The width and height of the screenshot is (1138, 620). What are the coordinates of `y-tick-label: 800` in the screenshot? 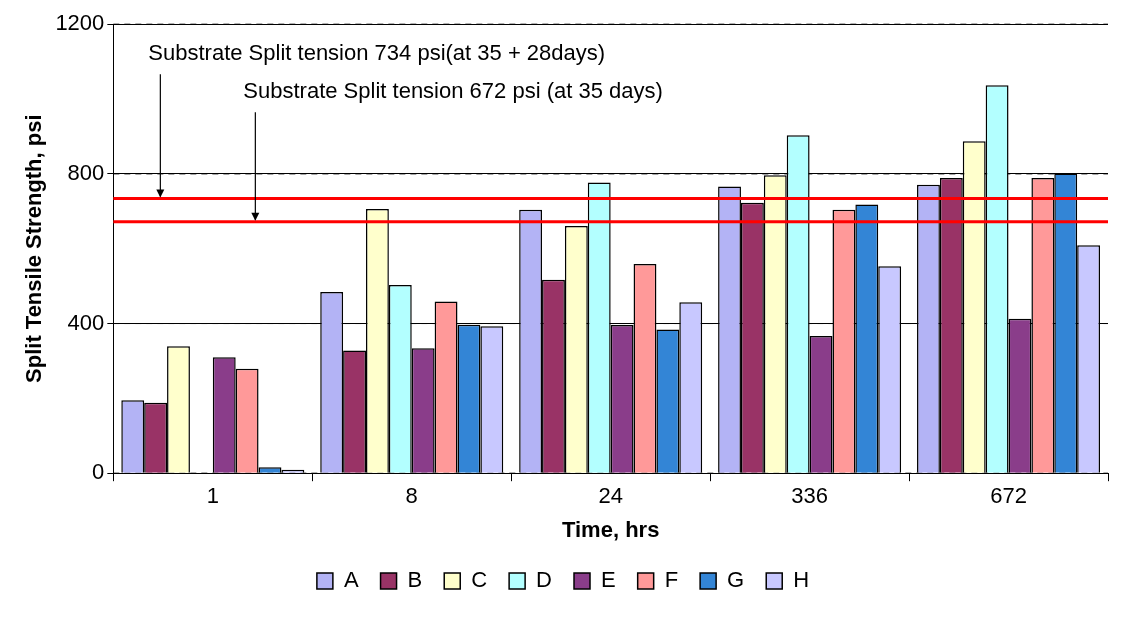 It's located at (86, 172).